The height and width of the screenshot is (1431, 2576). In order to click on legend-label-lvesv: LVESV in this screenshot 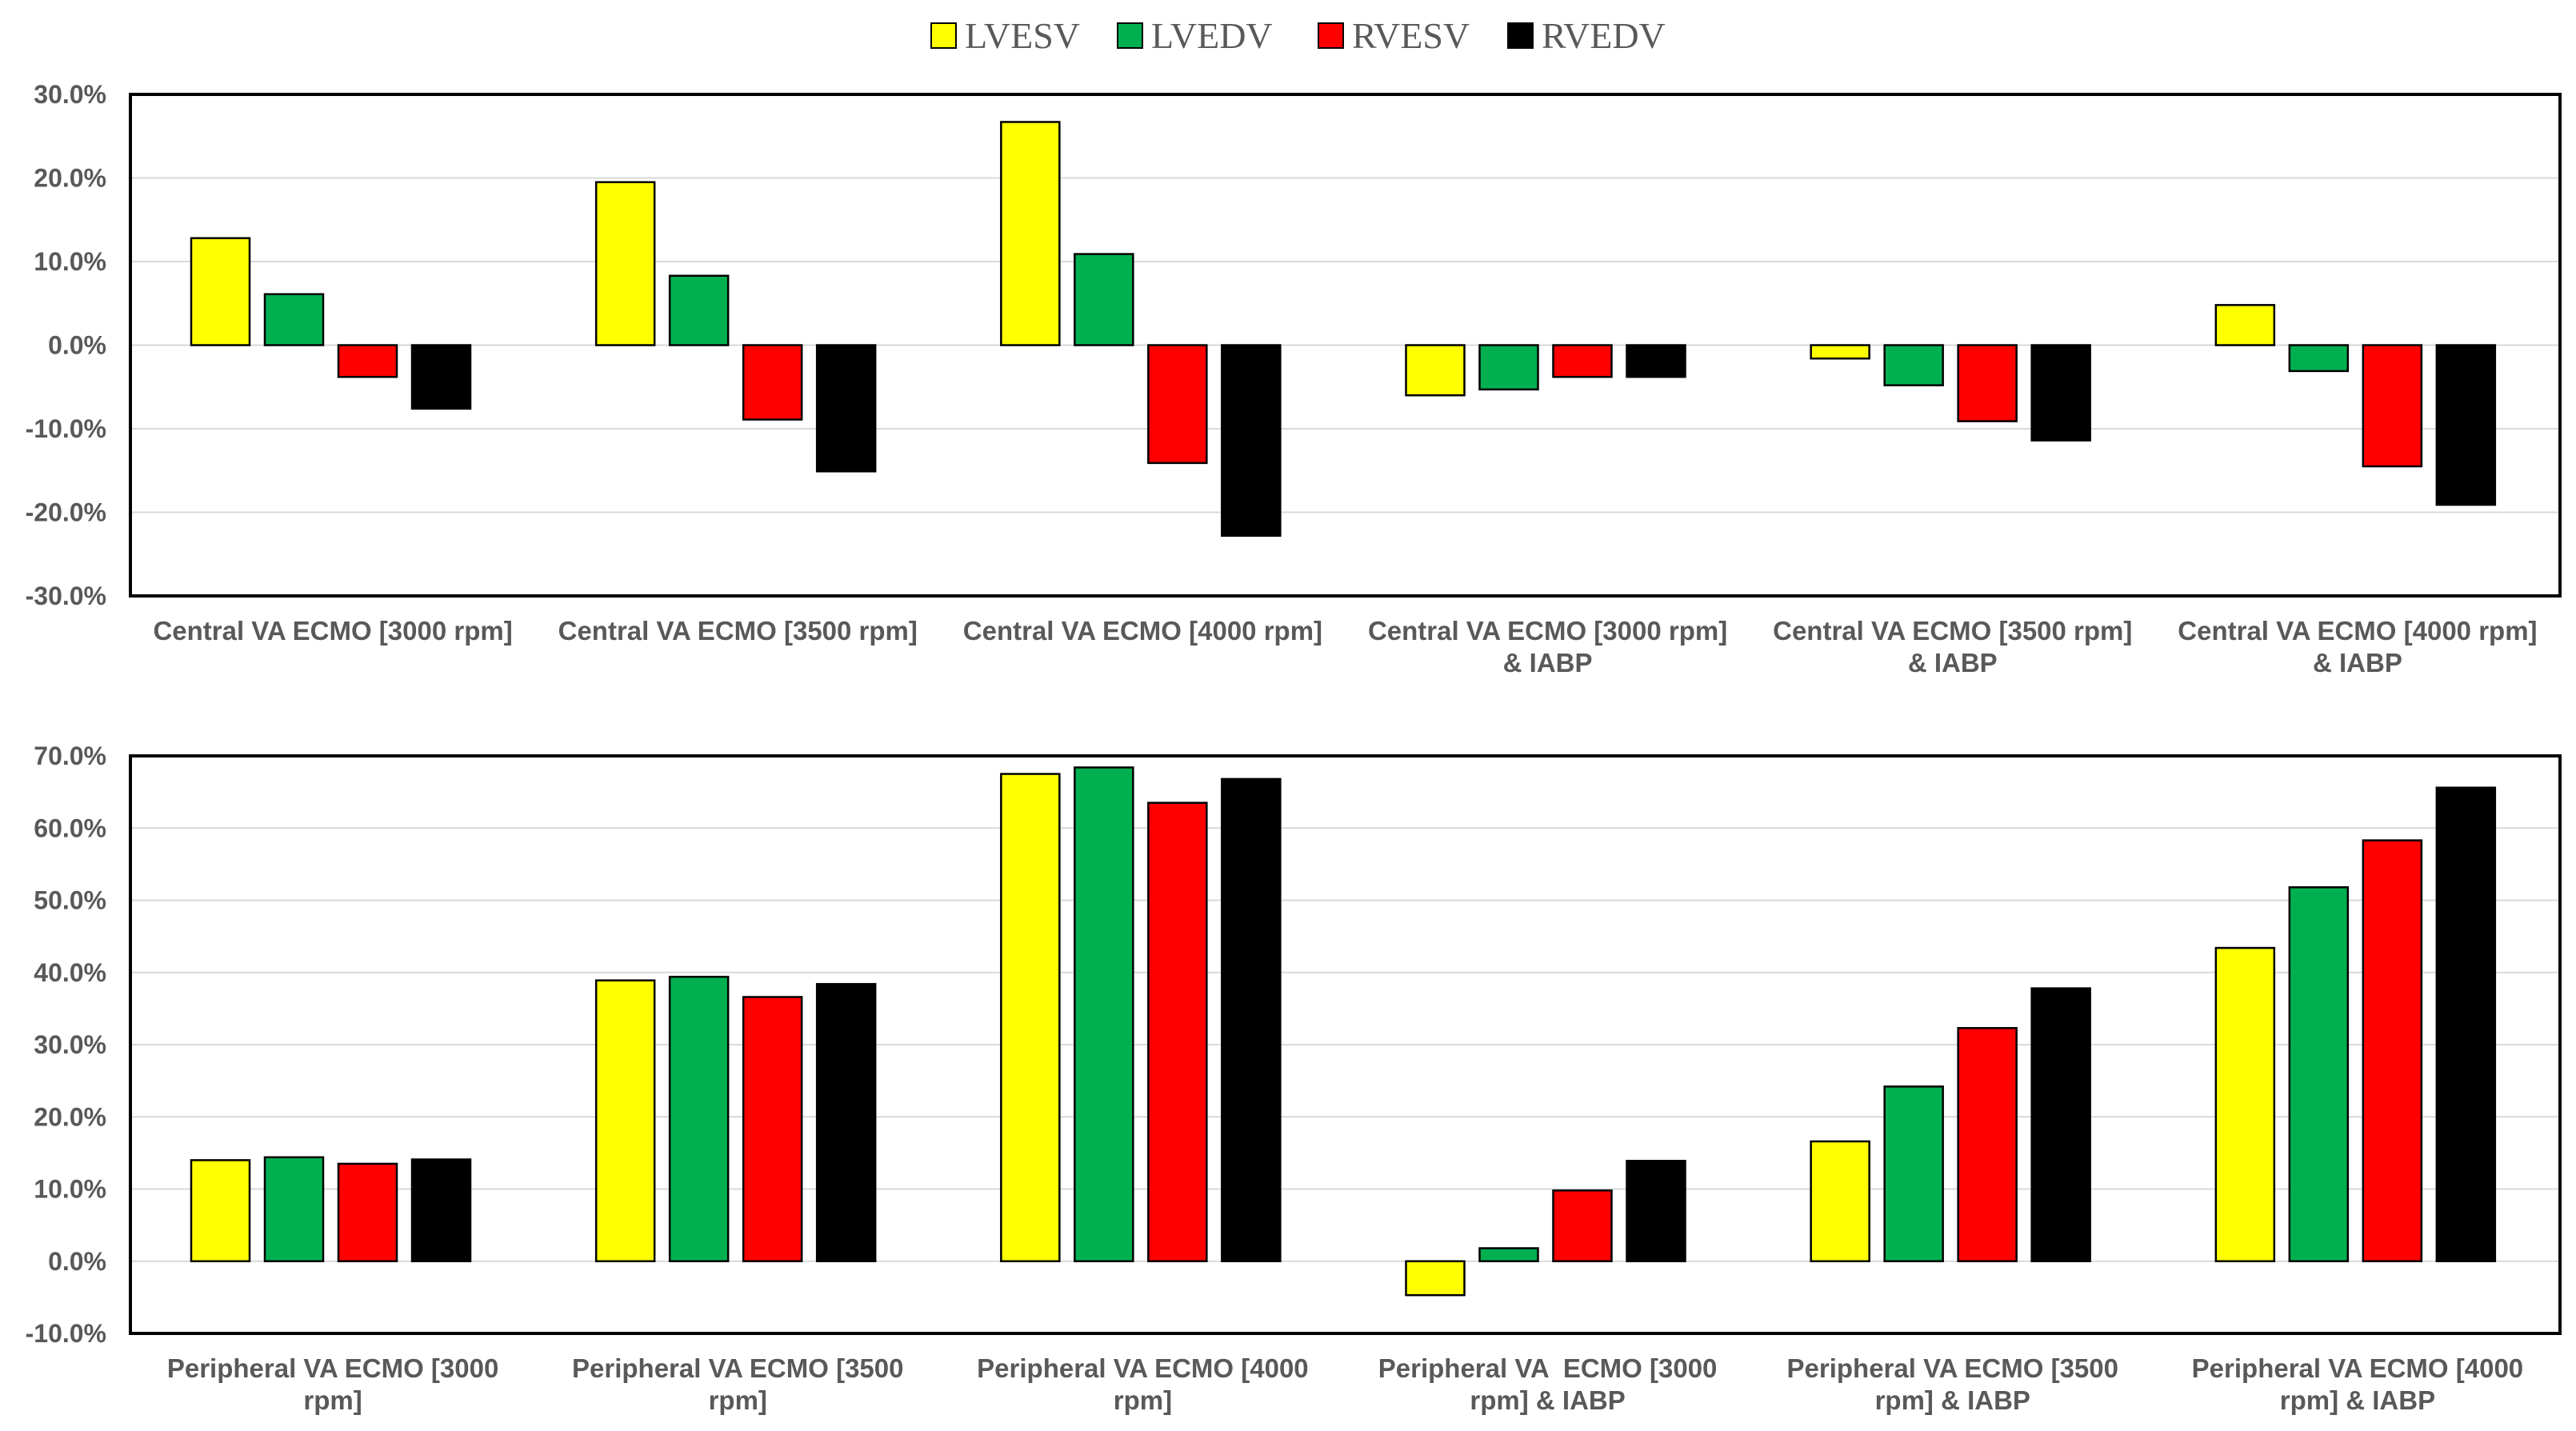, I will do `click(1022, 35)`.